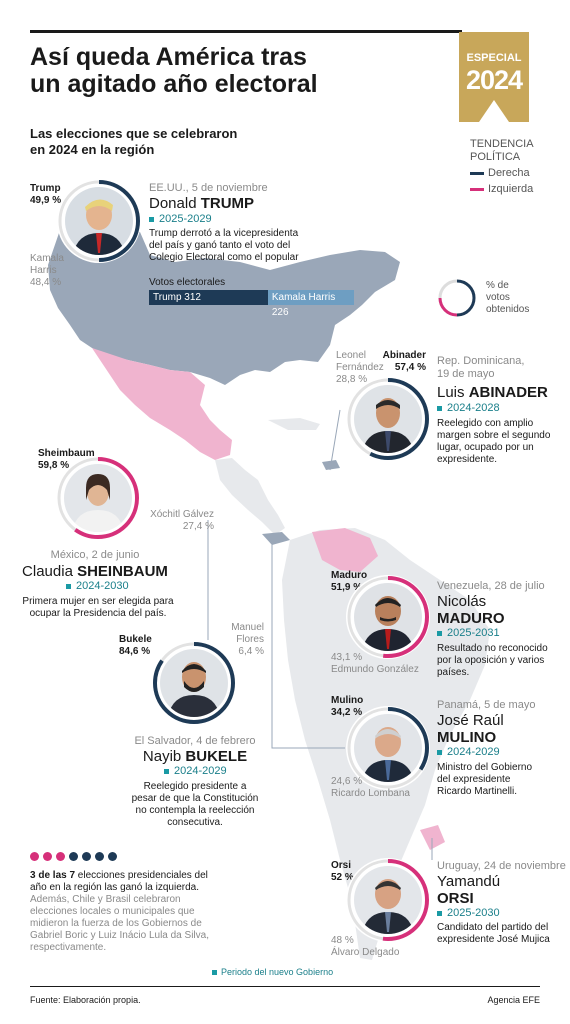 Image resolution: width=570 pixels, height=1024 pixels. Describe the element at coordinates (200, 771) in the screenshot. I see `salvador-period-text: 2024-2029` at that location.